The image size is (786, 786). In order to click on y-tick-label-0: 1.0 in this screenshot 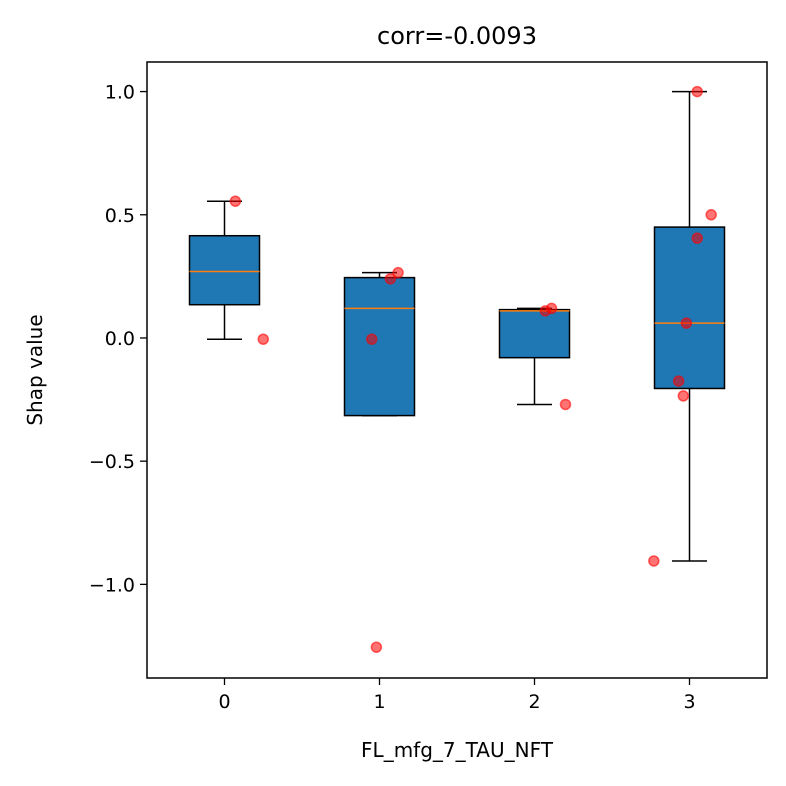, I will do `click(120, 93)`.